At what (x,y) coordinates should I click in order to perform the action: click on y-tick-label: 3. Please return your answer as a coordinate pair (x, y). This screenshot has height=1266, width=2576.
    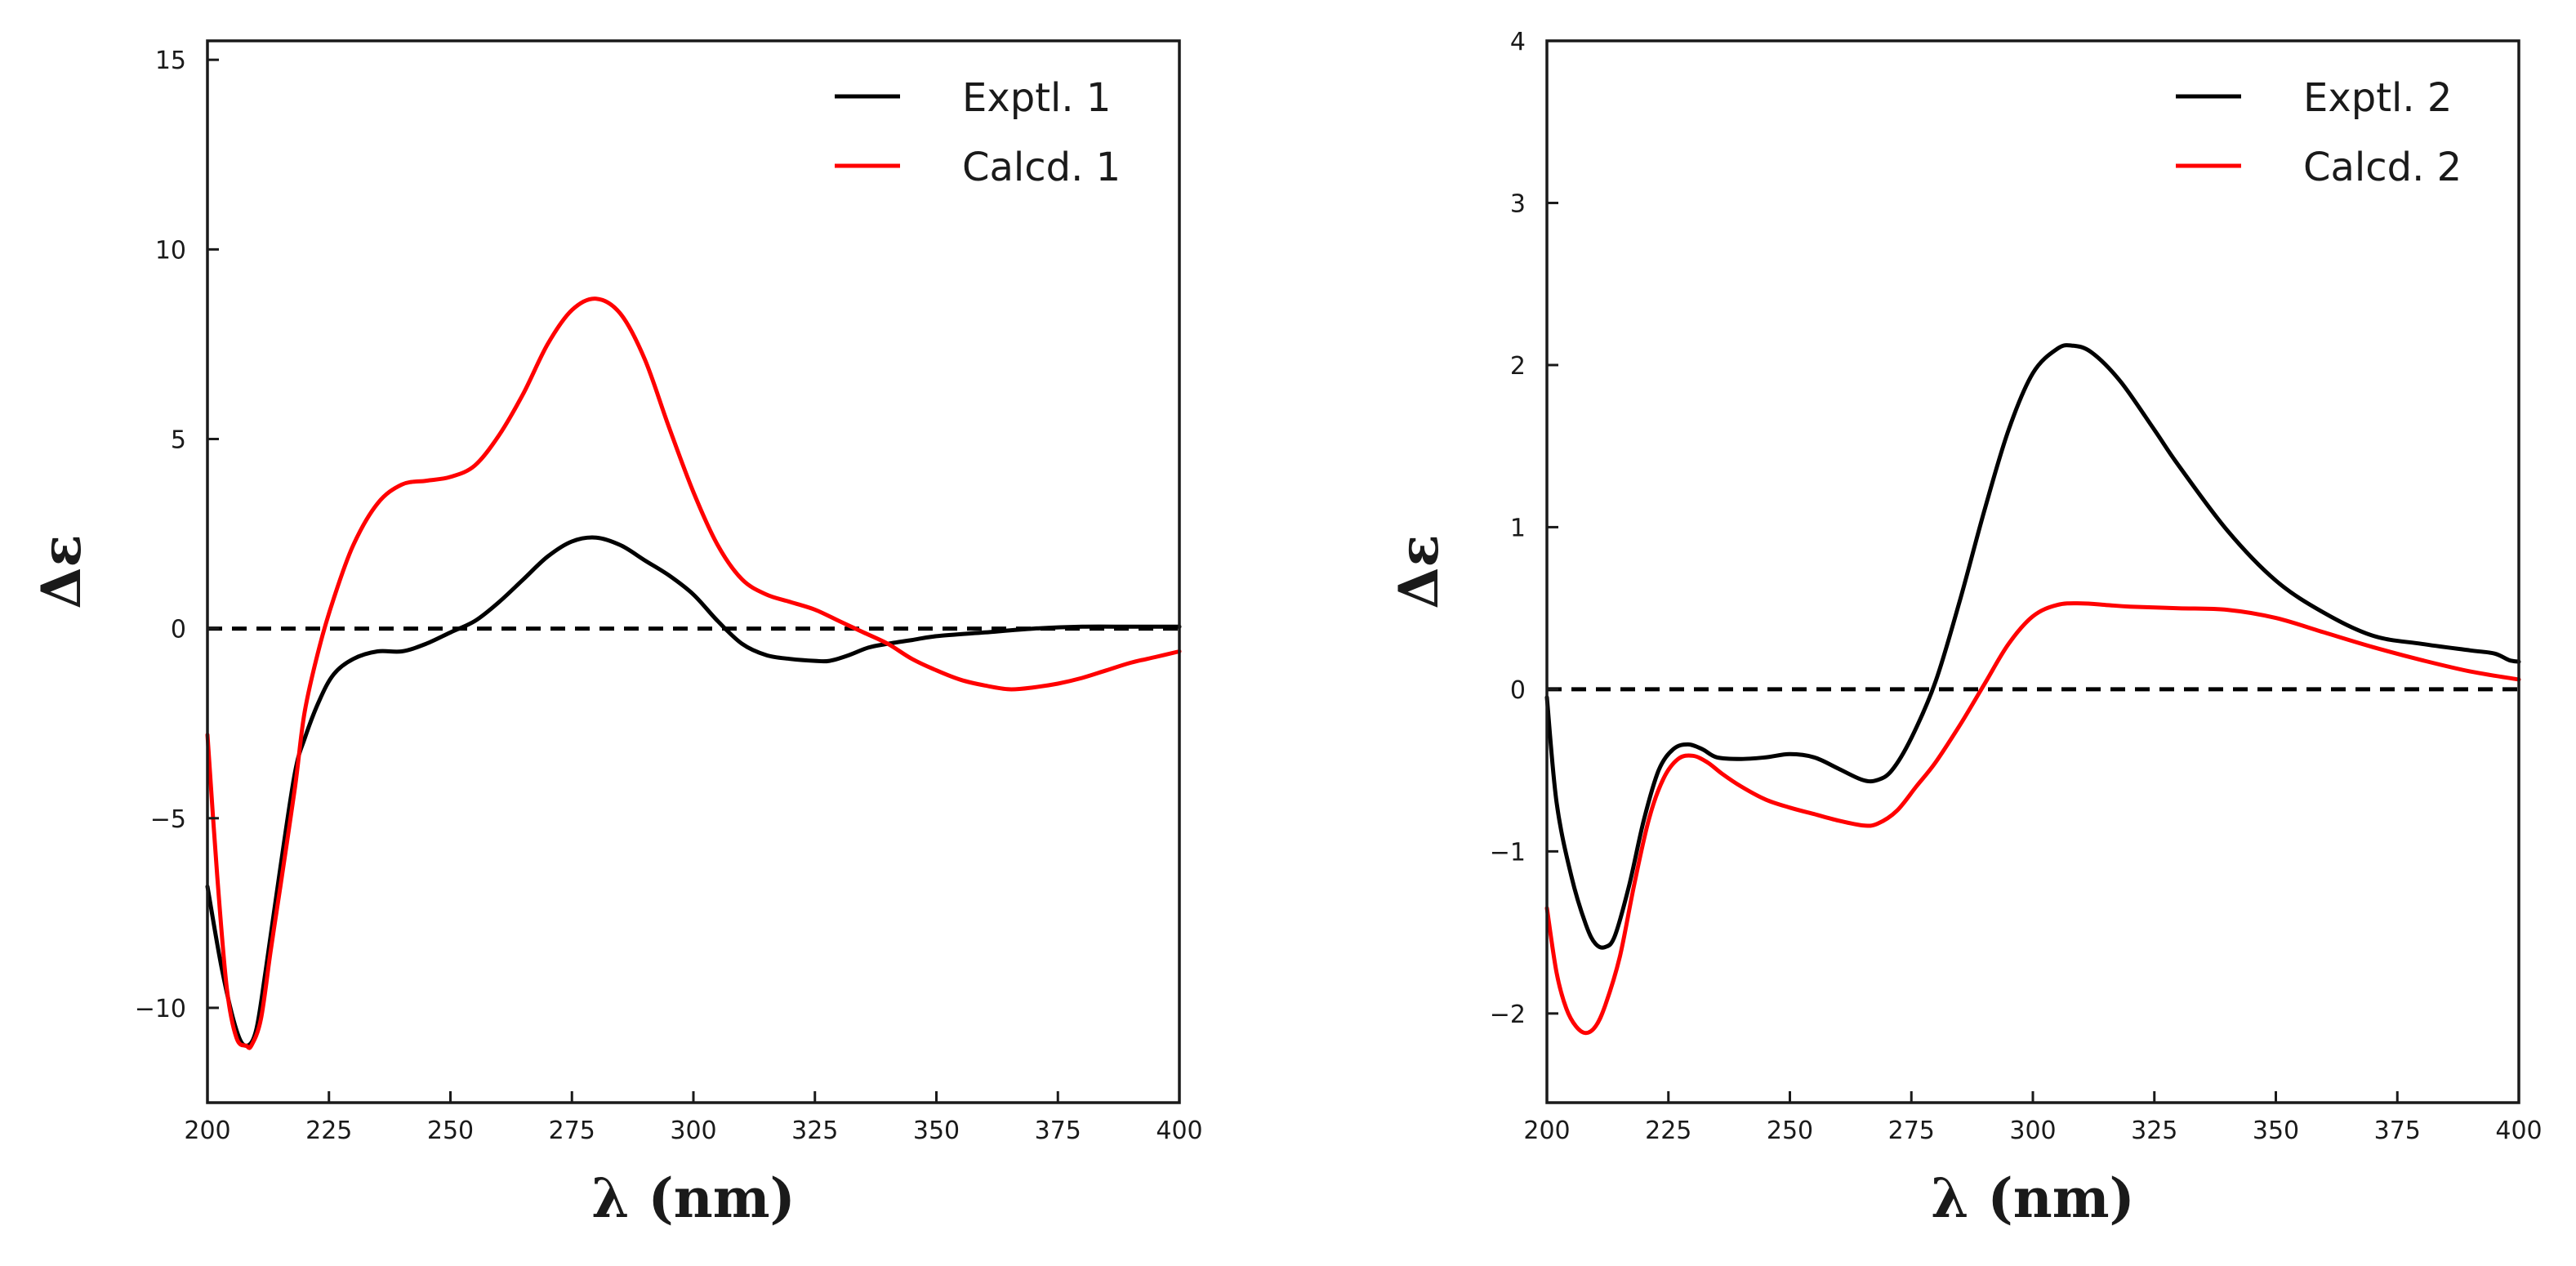
    Looking at the image, I should click on (1518, 203).